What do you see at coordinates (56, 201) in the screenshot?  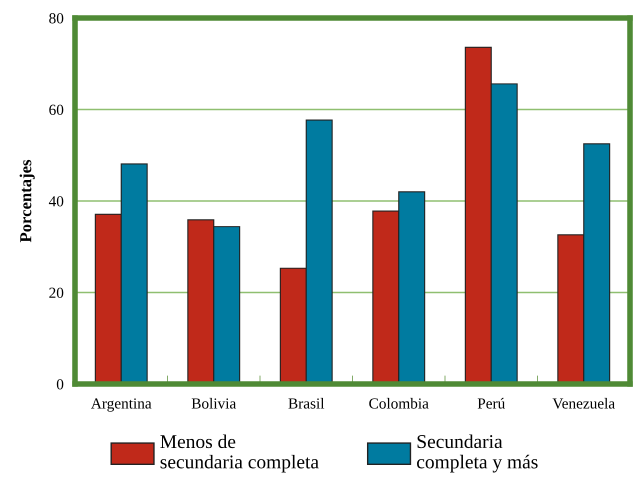 I see `y-tick-label: 40` at bounding box center [56, 201].